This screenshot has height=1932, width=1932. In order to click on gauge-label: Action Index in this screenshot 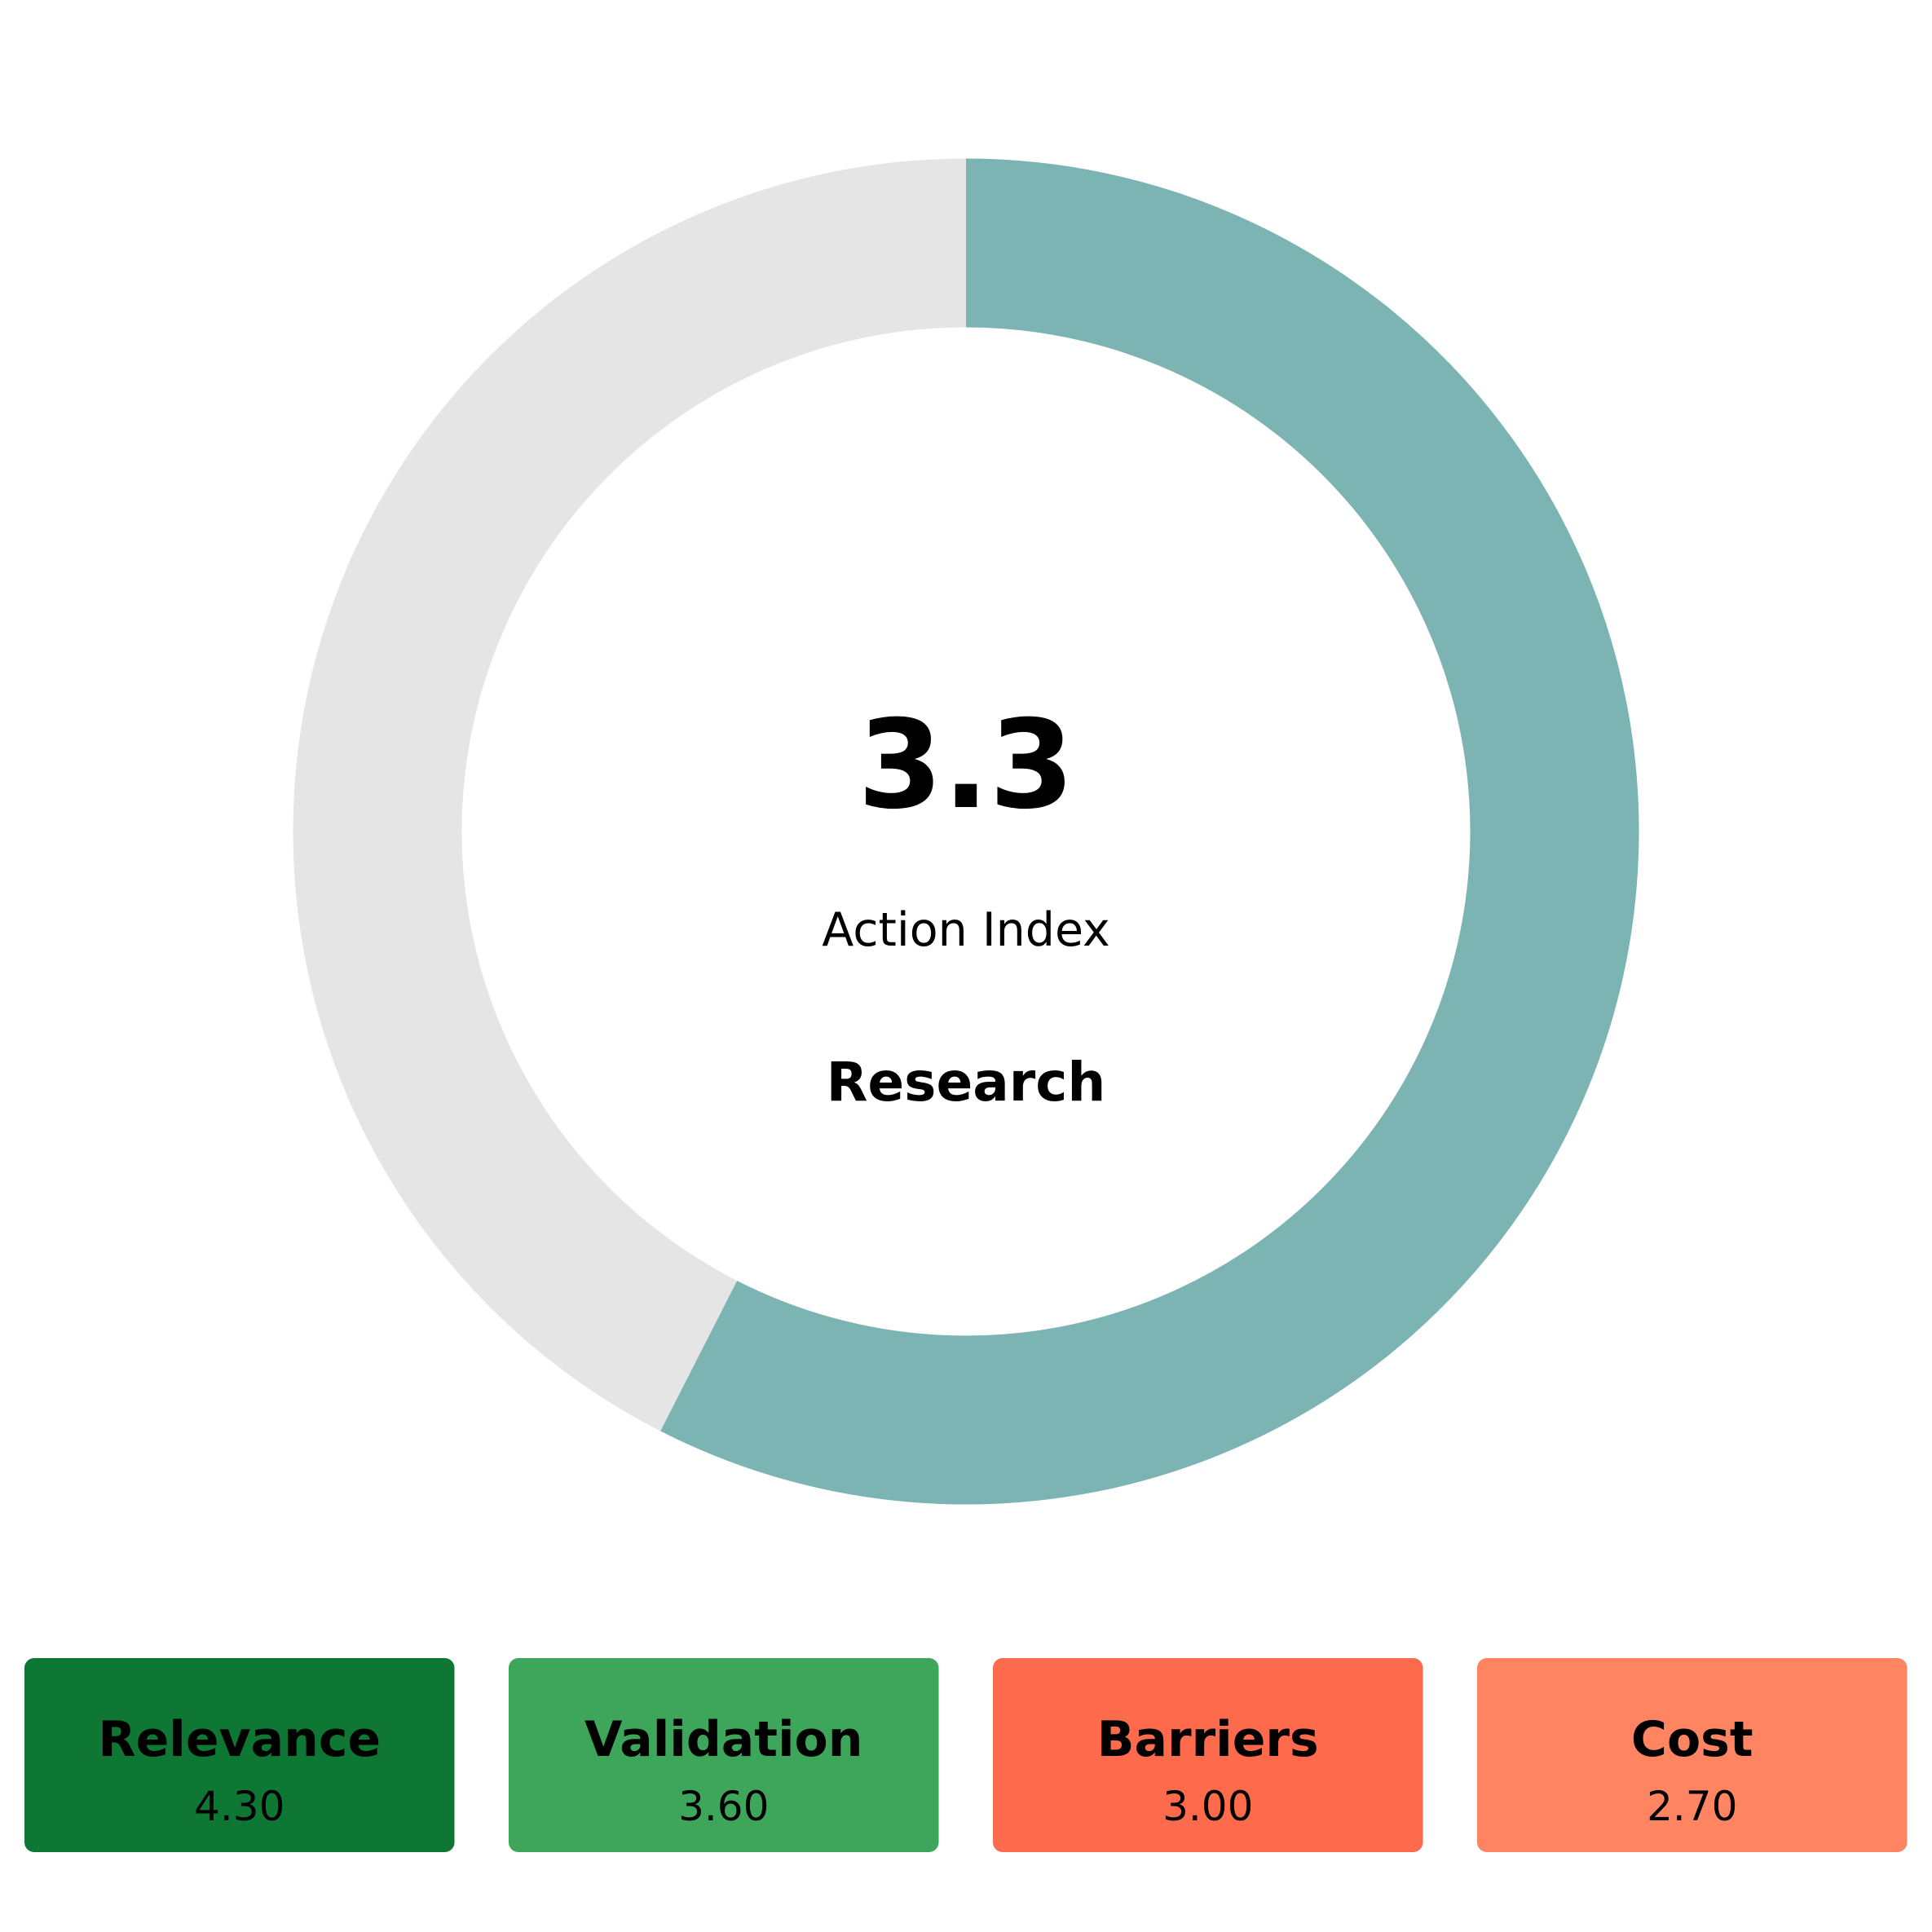, I will do `click(966, 930)`.